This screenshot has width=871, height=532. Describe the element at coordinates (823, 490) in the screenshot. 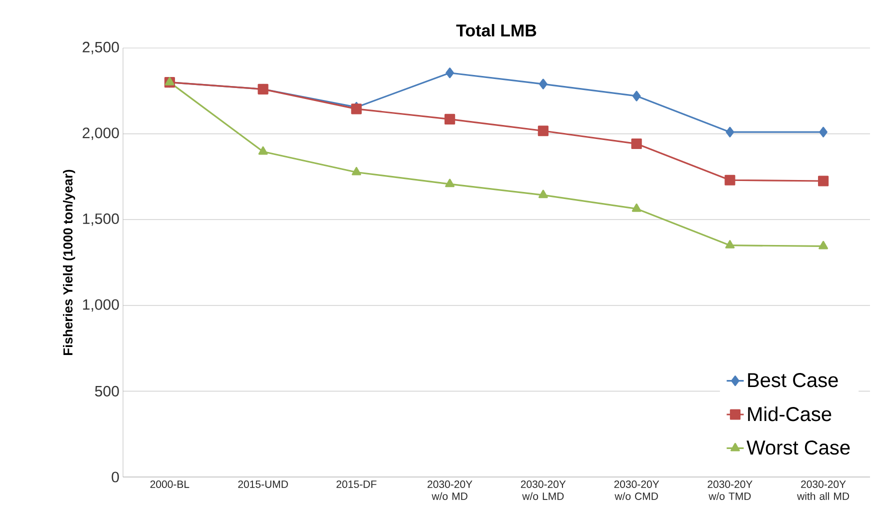

I see `x-tick-label: 2030-20Y with all MD` at that location.